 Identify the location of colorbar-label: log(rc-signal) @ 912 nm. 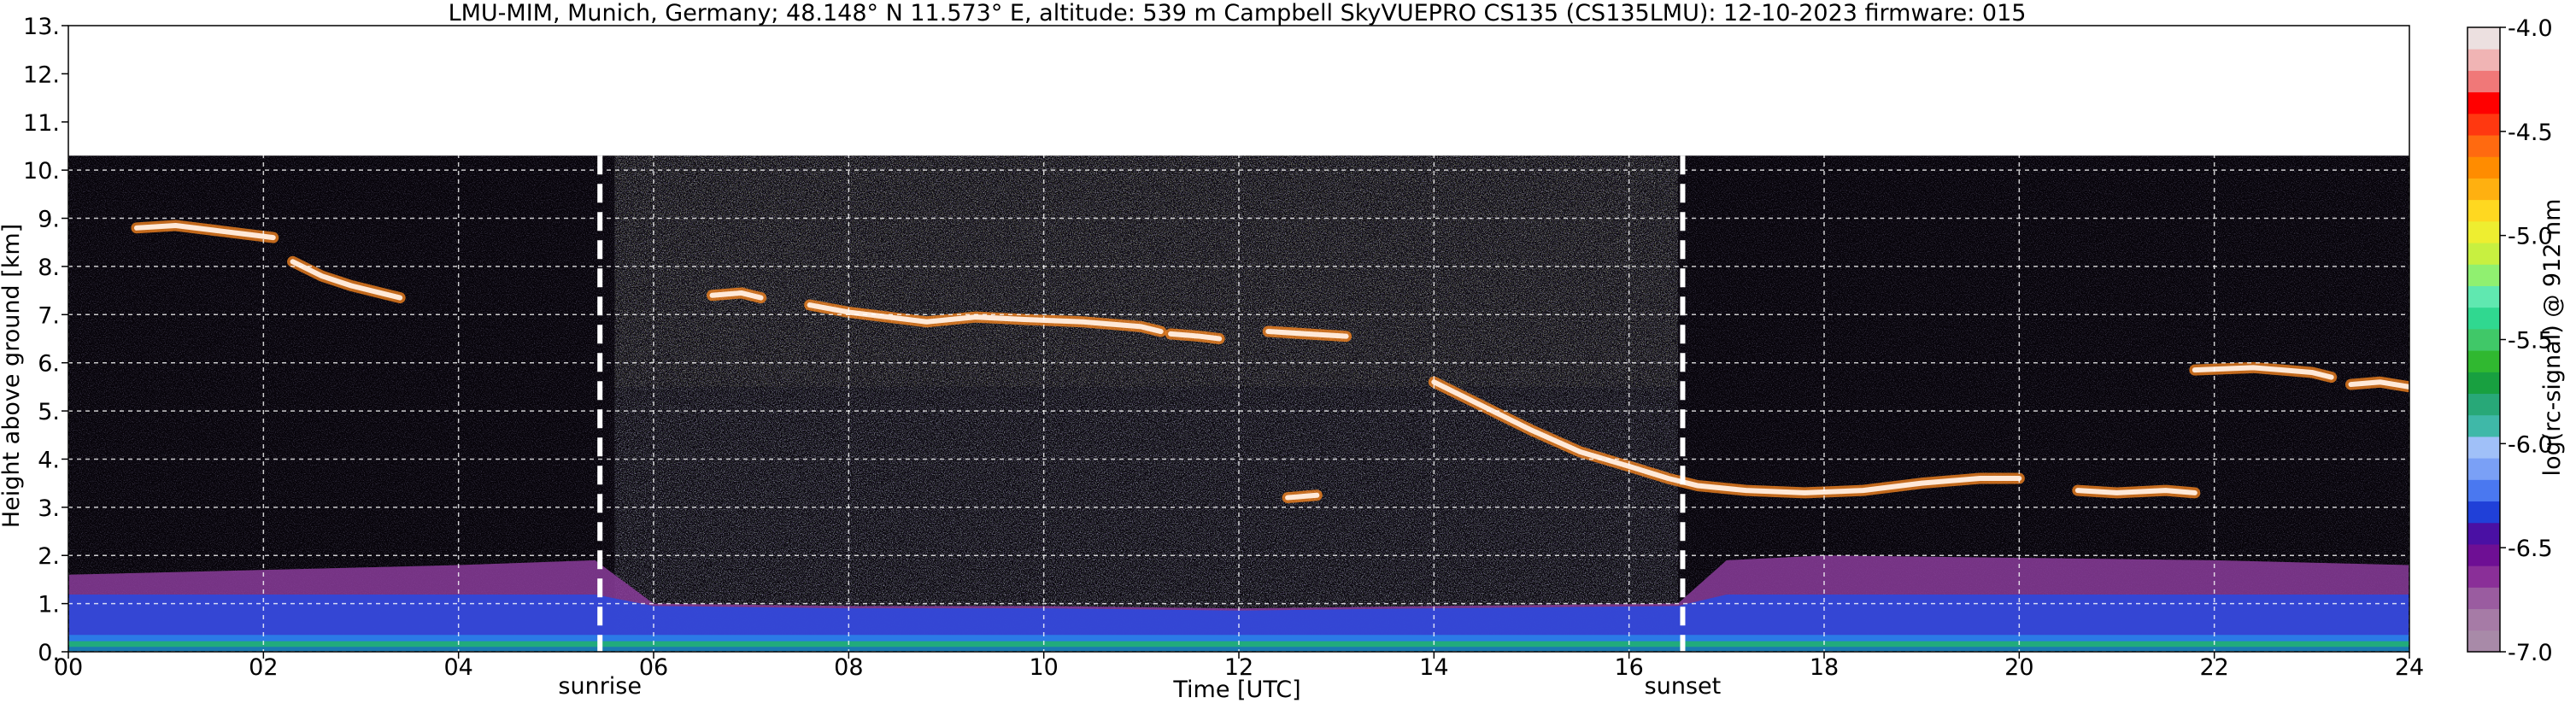
(2552, 338).